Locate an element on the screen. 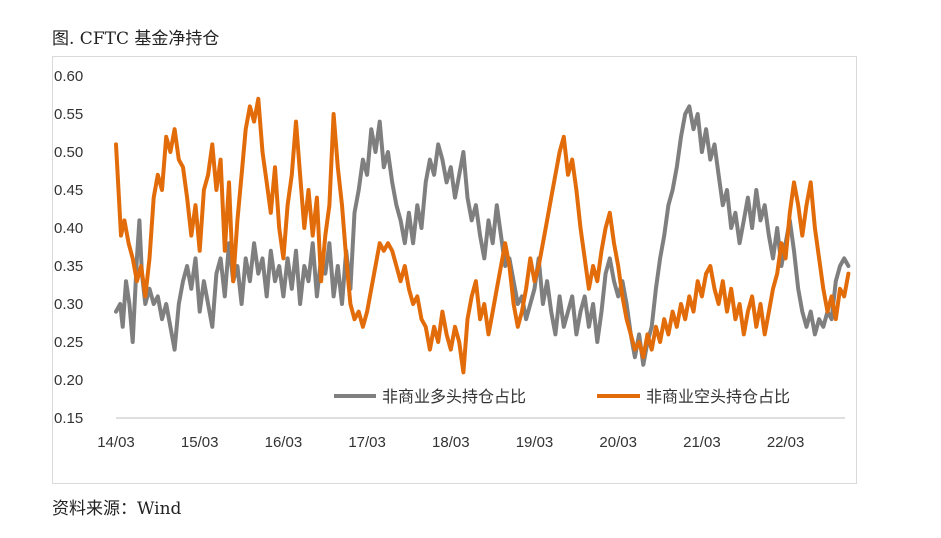 This screenshot has width=941, height=538. legend-label: 非商业空头持仓占比 is located at coordinates (718, 397).